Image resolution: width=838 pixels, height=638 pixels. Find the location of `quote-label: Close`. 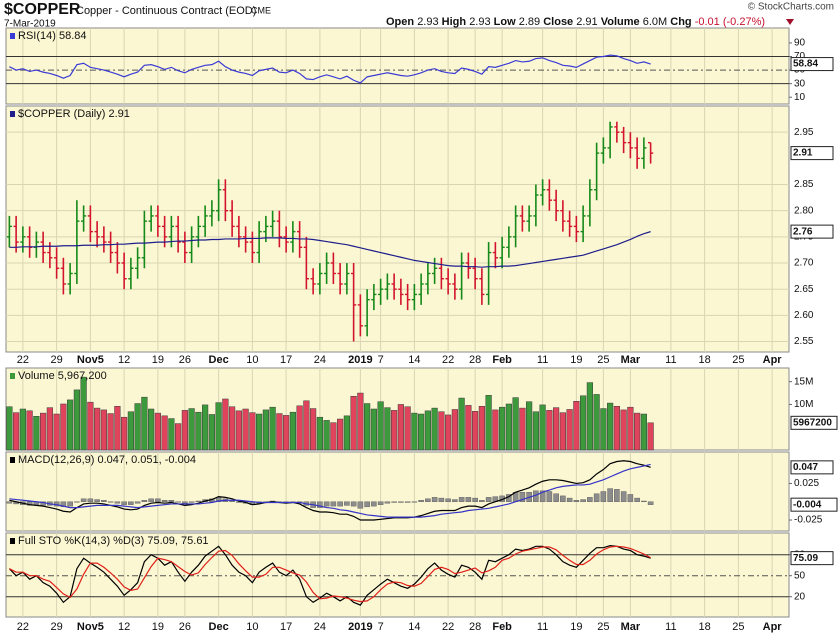

quote-label: Close is located at coordinates (558, 22).